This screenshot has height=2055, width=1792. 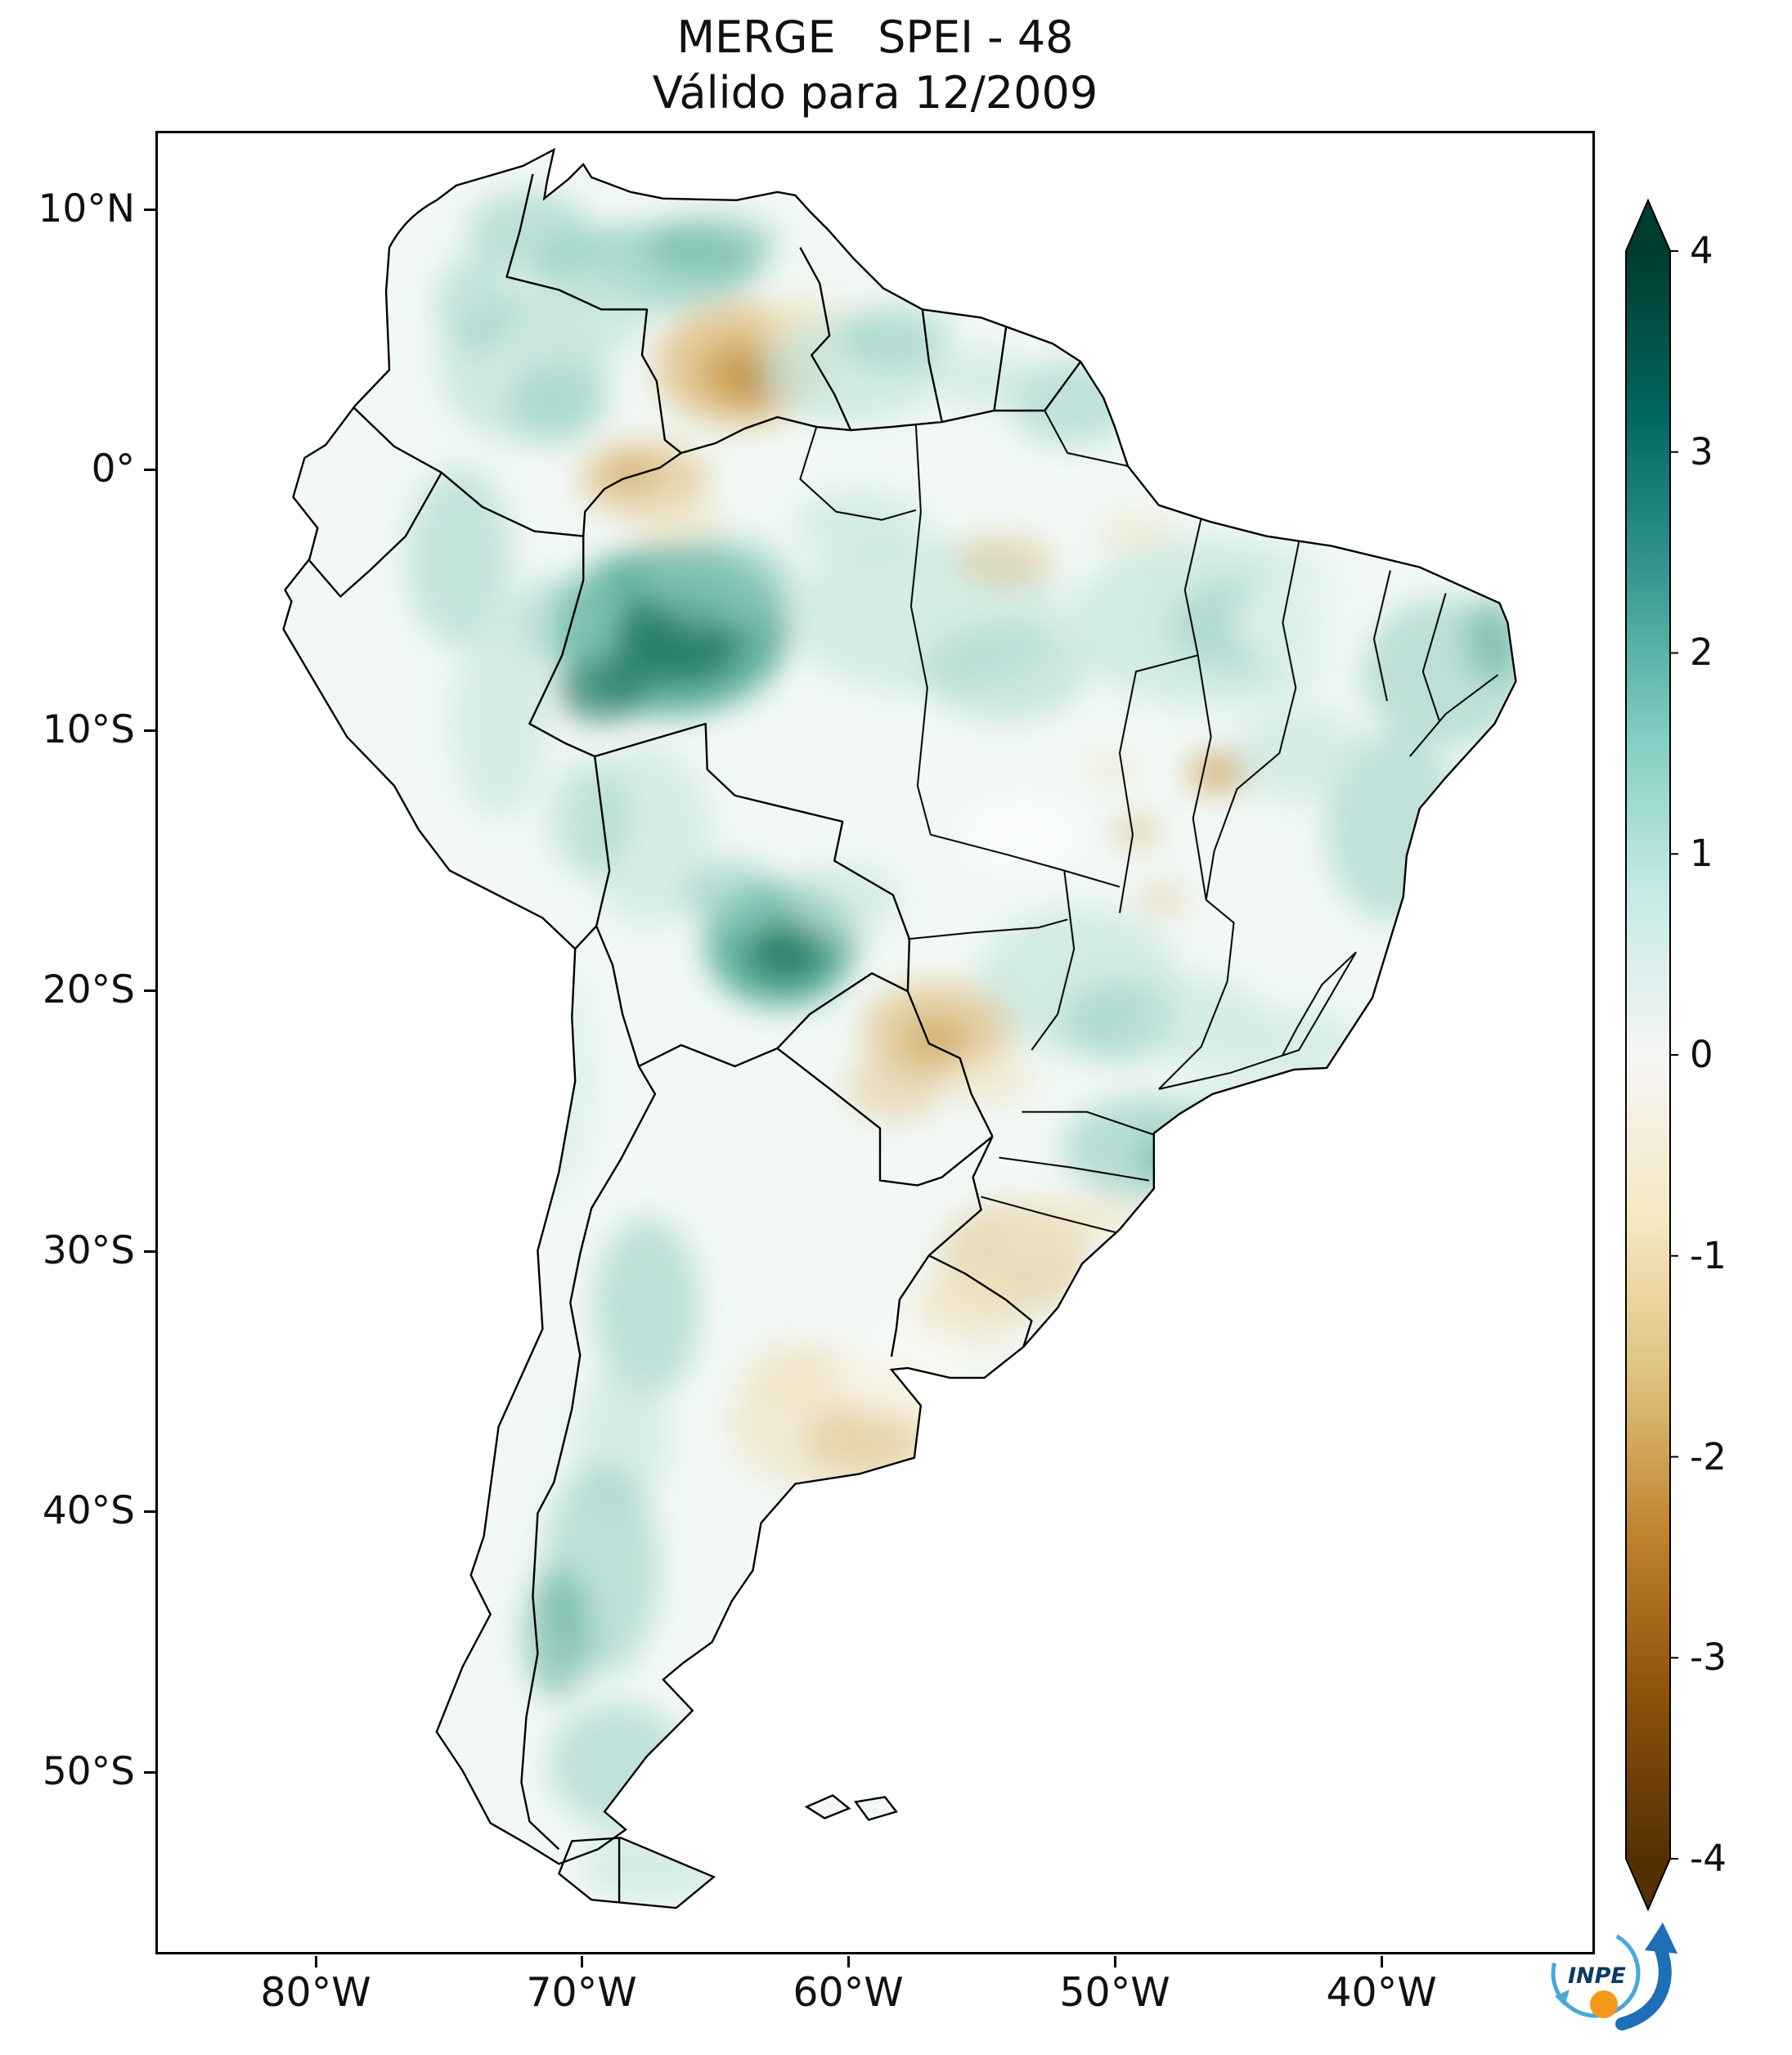 I want to click on figure-subtitle: Válido para 12/2009, so click(x=875, y=93).